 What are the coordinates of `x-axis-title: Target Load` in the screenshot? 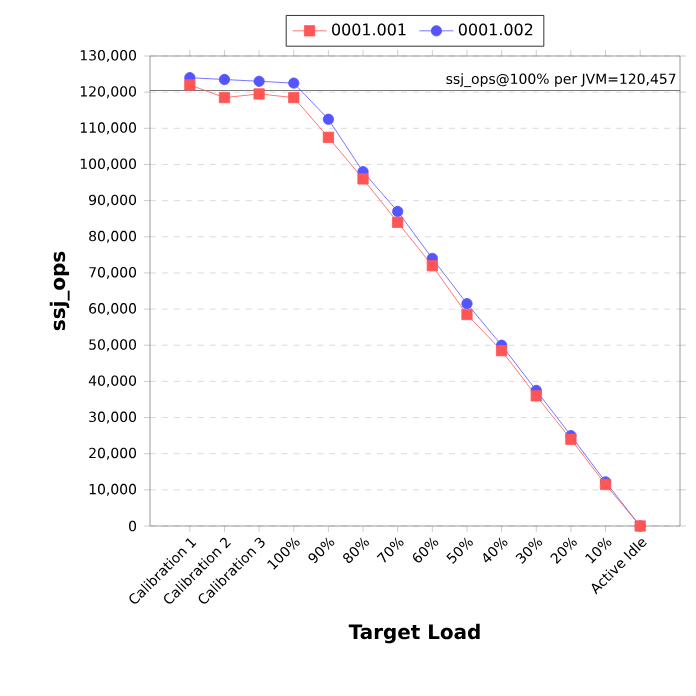 It's located at (414, 633).